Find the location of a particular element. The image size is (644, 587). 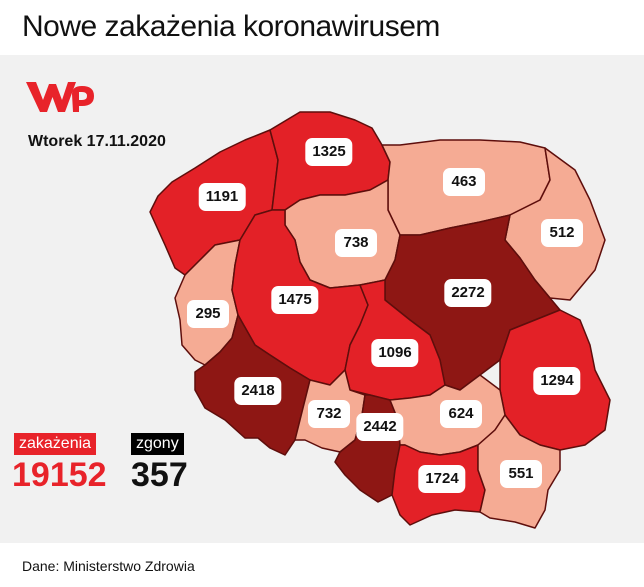

wp-logo-w is located at coordinates (51, 97).